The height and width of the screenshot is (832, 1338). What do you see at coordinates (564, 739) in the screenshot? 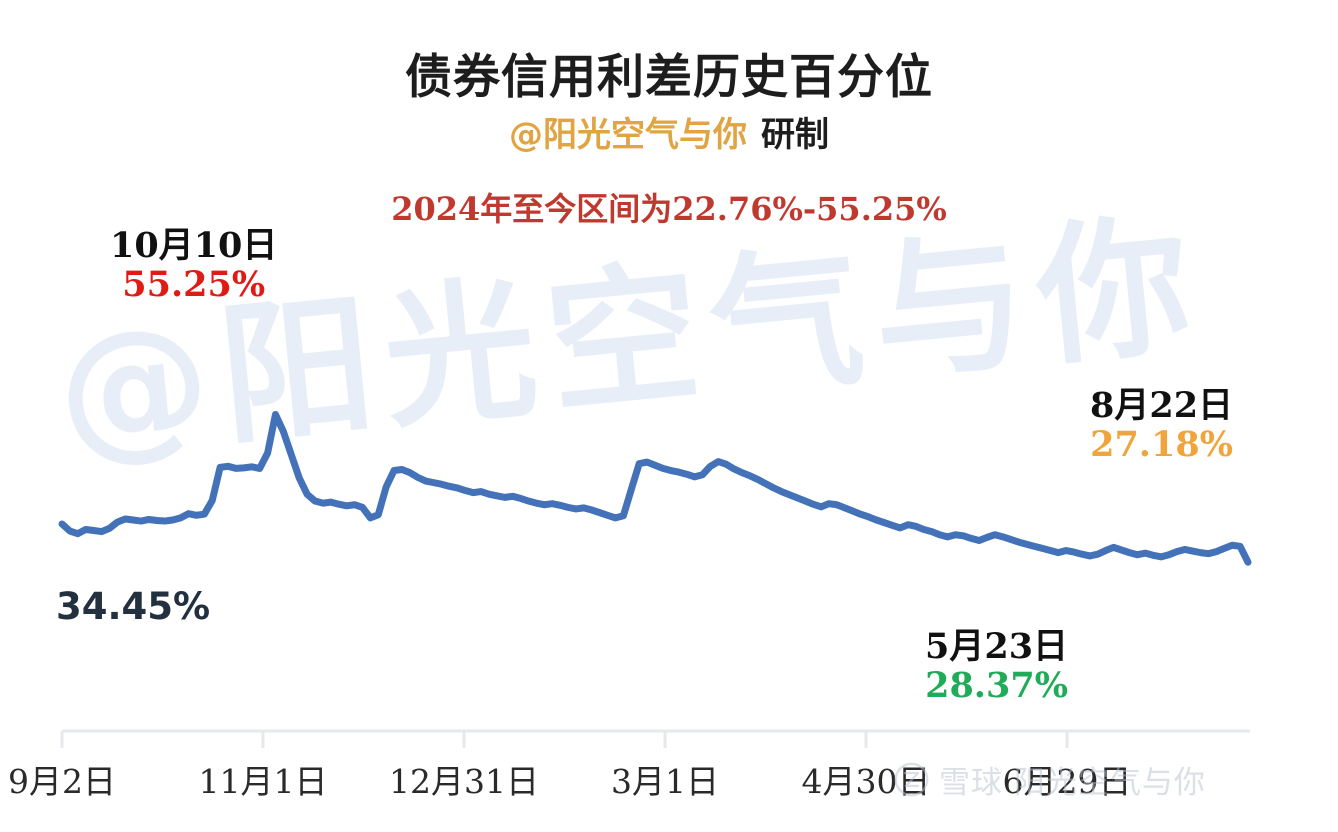
I see `axis-ticks` at bounding box center [564, 739].